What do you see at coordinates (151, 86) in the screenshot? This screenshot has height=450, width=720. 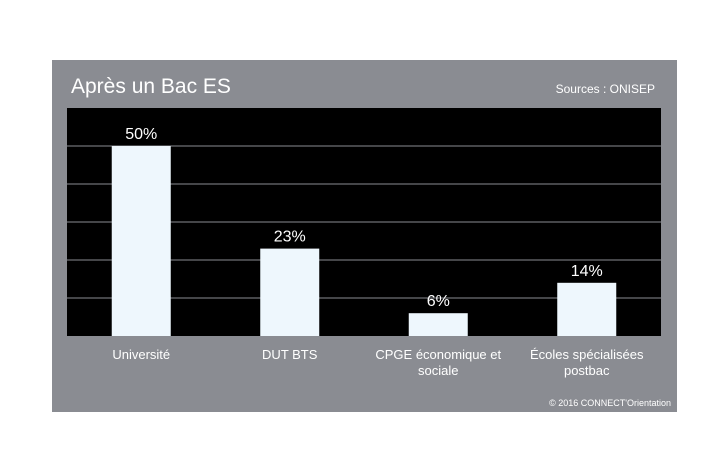 I see `chart-title: Après un Bac ES` at bounding box center [151, 86].